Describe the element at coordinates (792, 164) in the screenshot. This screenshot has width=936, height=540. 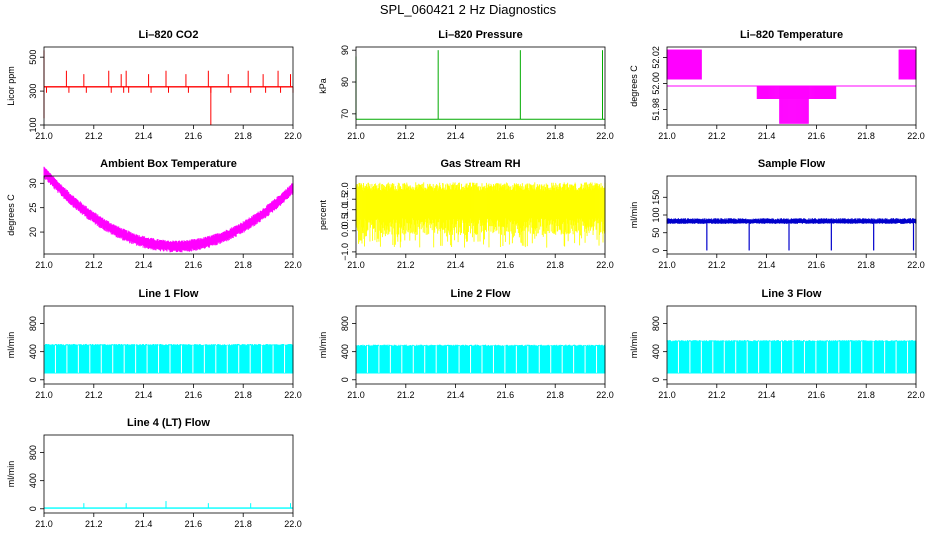
I see `panel-title: Sample Flow` at that location.